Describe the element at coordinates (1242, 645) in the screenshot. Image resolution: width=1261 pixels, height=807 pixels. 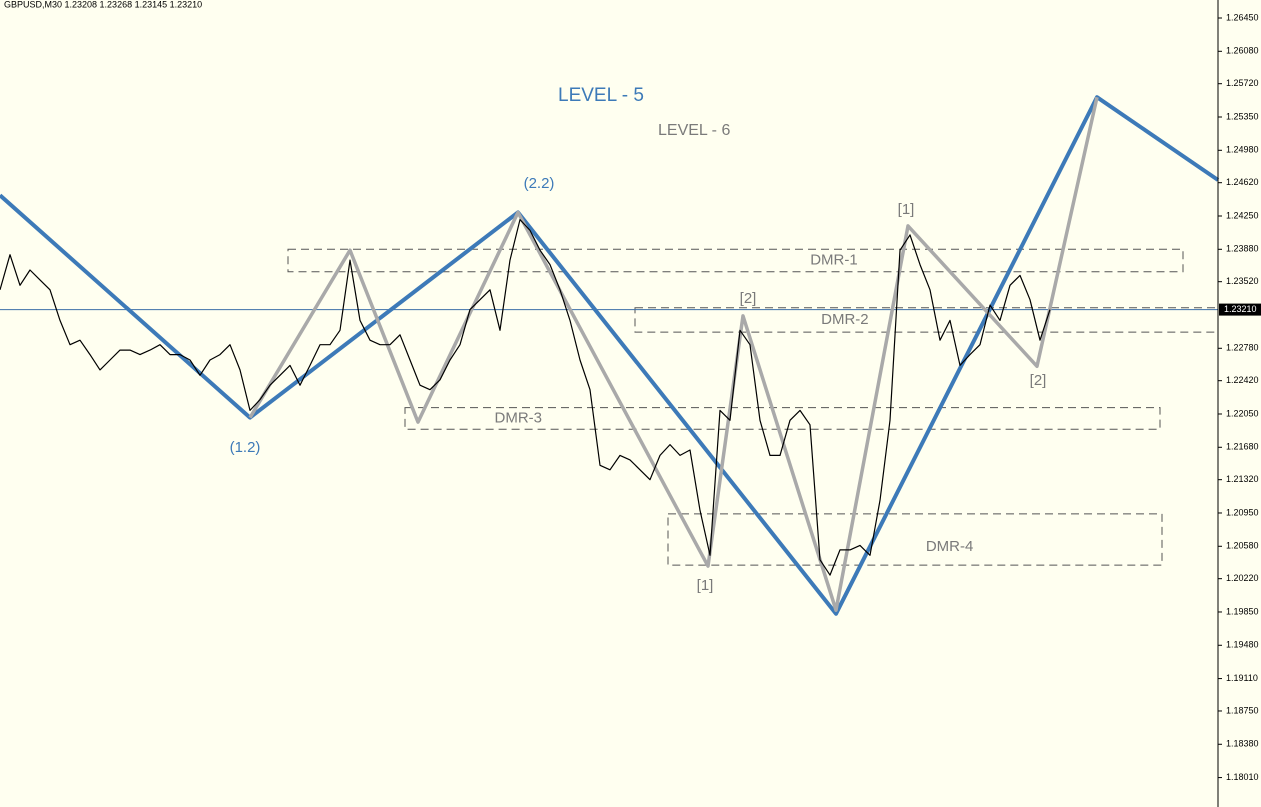
I see `y-tick-label: 1.19480` at that location.